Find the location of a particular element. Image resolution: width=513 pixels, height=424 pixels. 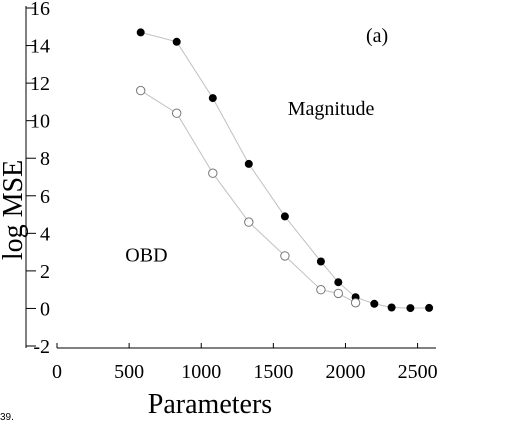

annotation-magnitude: Magnitude is located at coordinates (331, 109).